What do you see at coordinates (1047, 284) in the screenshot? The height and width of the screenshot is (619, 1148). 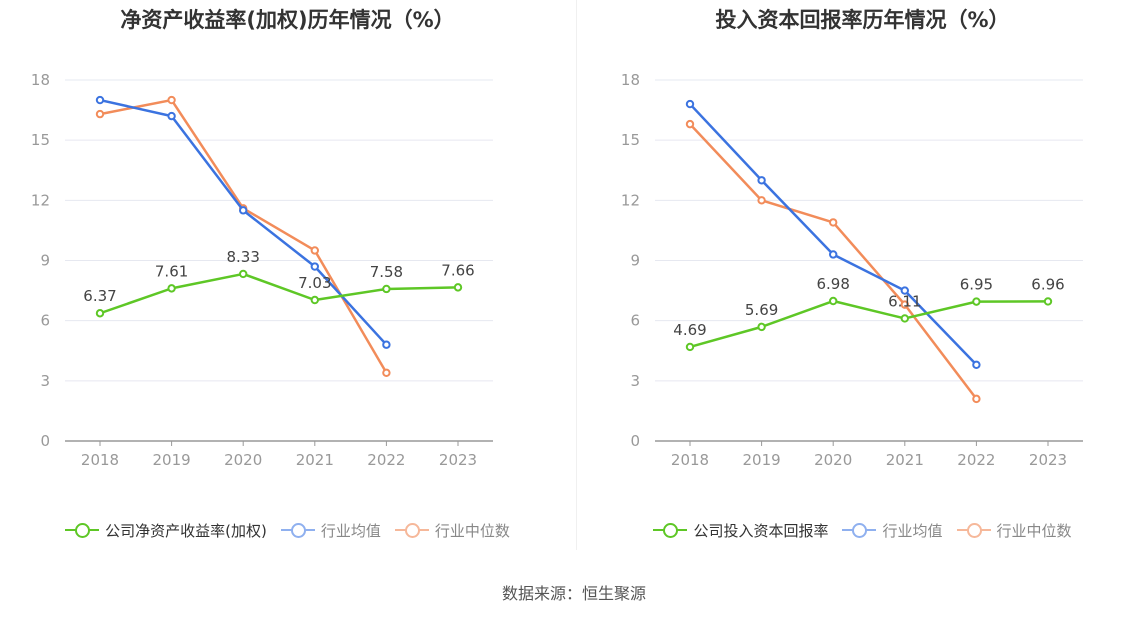 I see `data-label: 6.96` at bounding box center [1047, 284].